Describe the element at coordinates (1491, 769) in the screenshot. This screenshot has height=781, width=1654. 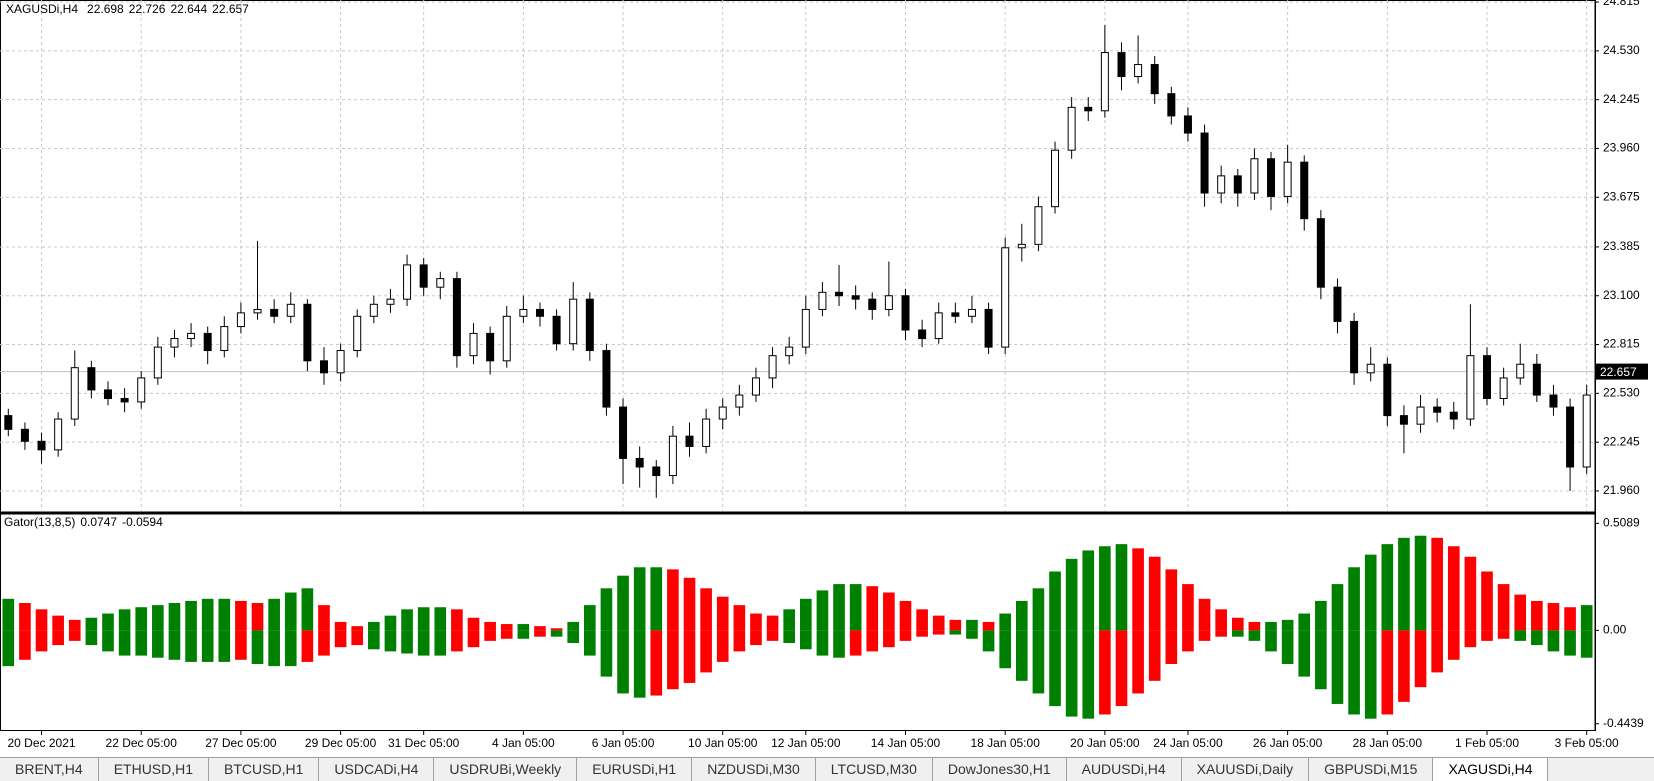
I see `symbol-tab: XAGUSDi,H4` at that location.